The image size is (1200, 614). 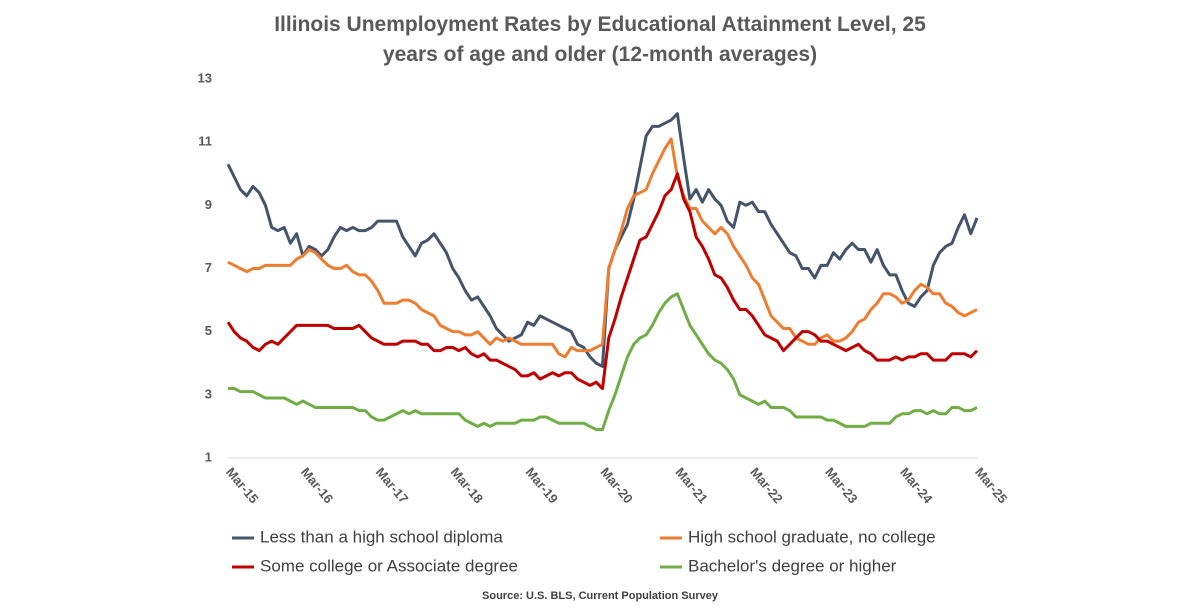 What do you see at coordinates (991, 485) in the screenshot?
I see `x-tick-label: Mar-25` at bounding box center [991, 485].